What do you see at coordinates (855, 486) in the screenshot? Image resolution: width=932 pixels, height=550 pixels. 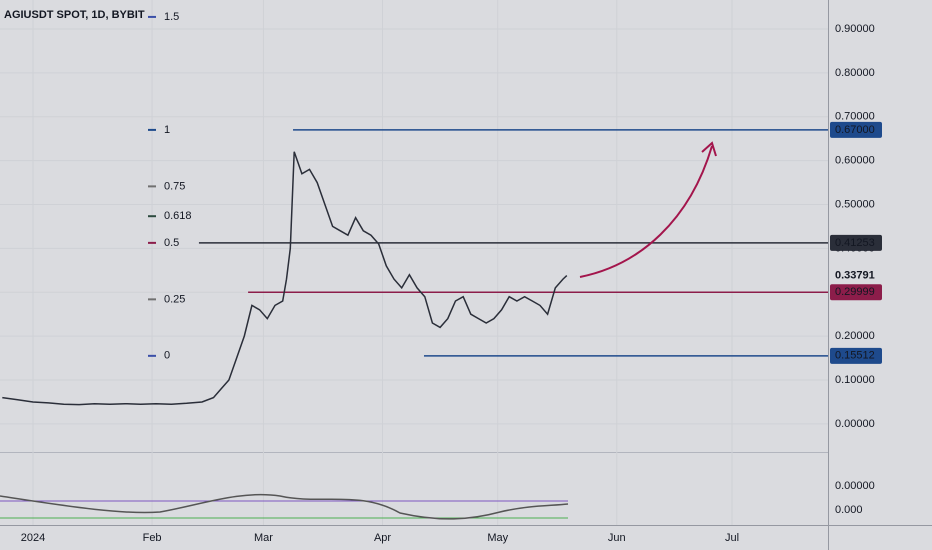 I see `volume-axis-label: 0.00000` at bounding box center [855, 486].